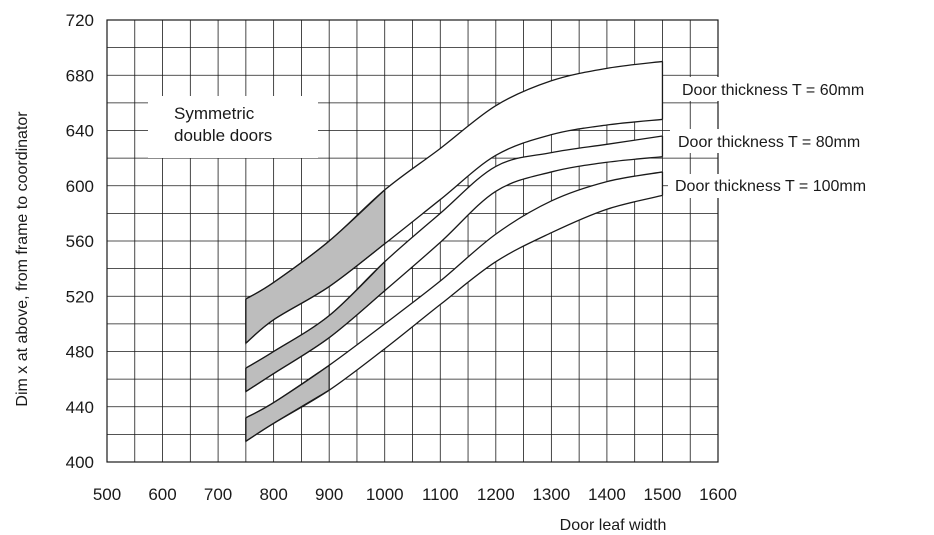  I want to click on annotation-line-1: Symmetric, so click(214, 113).